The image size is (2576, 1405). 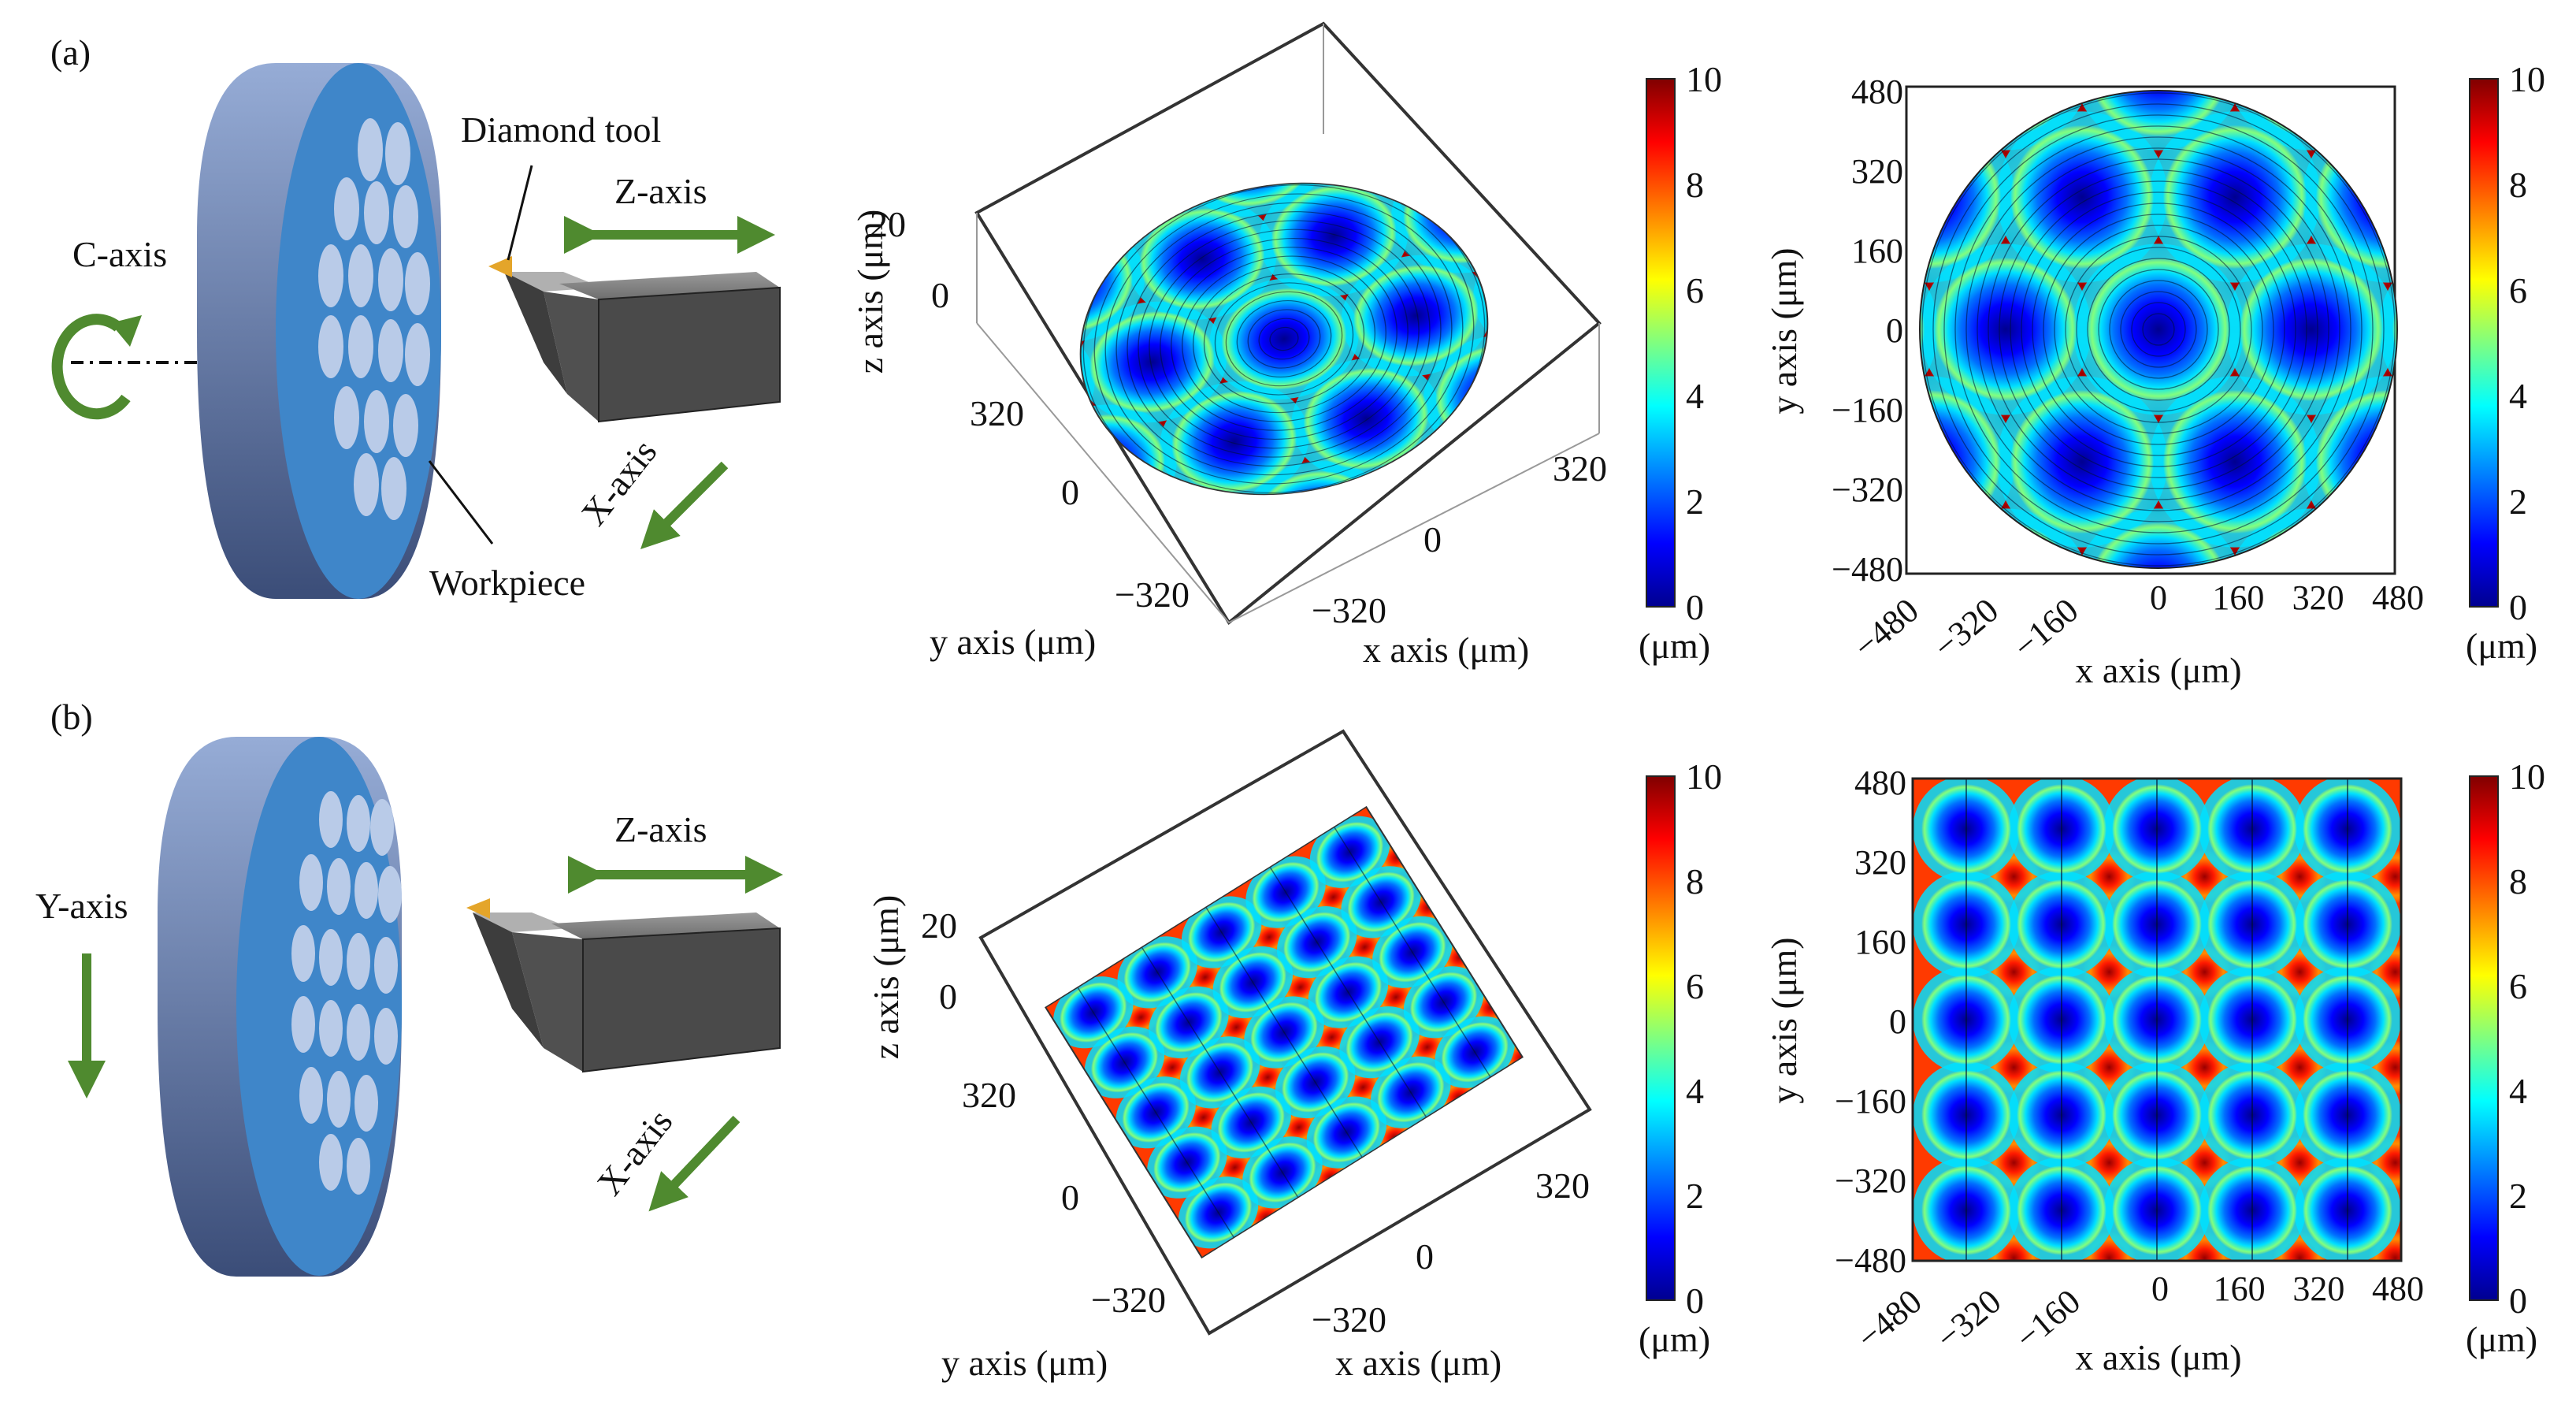 I want to click on surface-a-ytick-1: 0, so click(x=1070, y=492).